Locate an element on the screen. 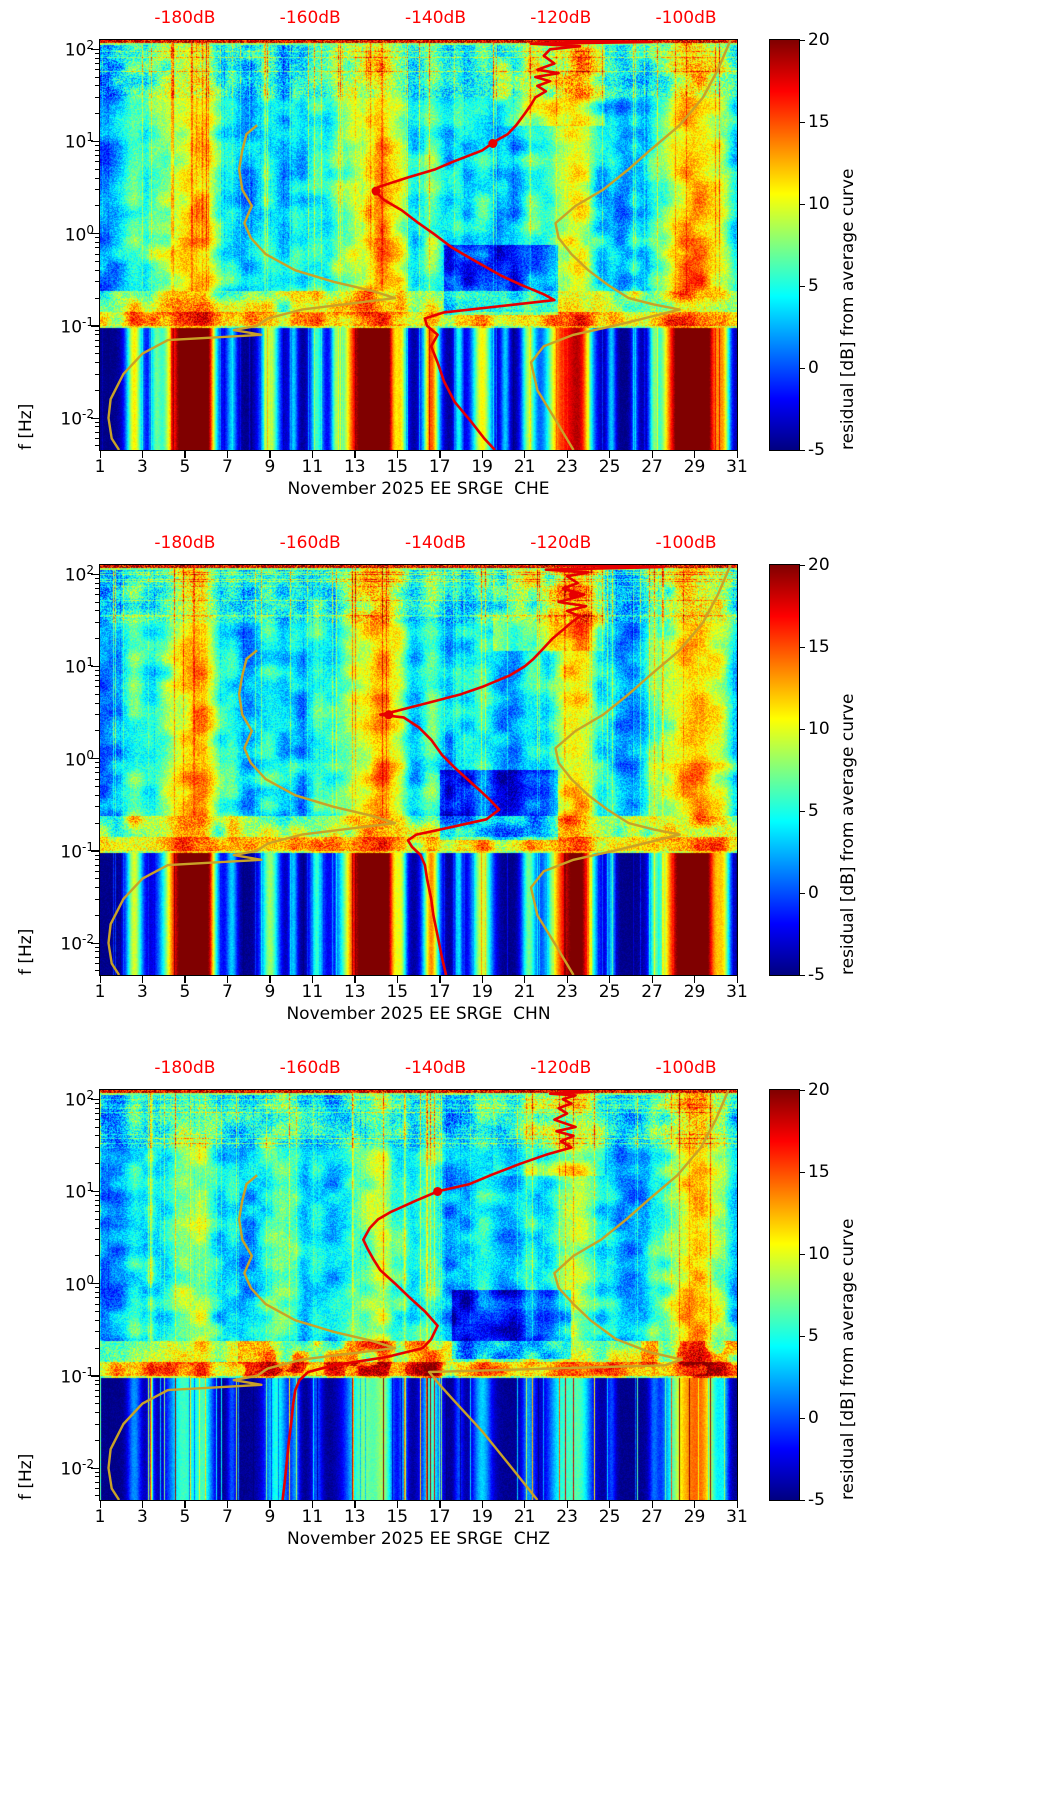  y-tick-label: 10⁻¹ is located at coordinates (77, 1376).